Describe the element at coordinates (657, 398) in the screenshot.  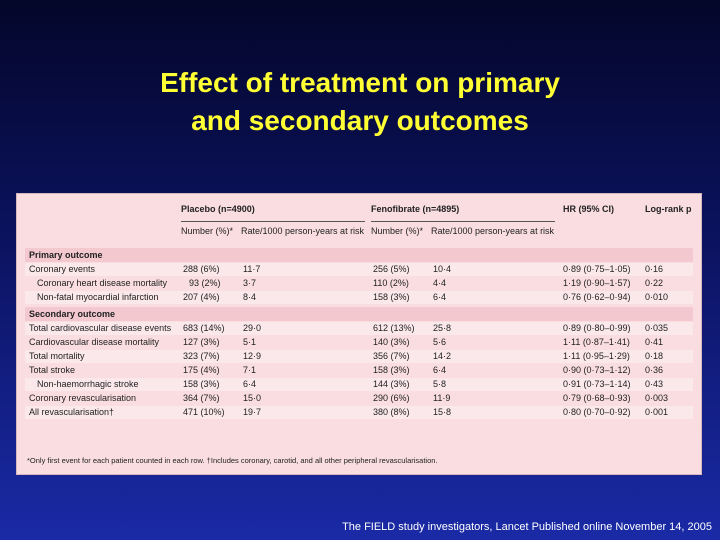
I see `logrank-p: 0·003` at that location.